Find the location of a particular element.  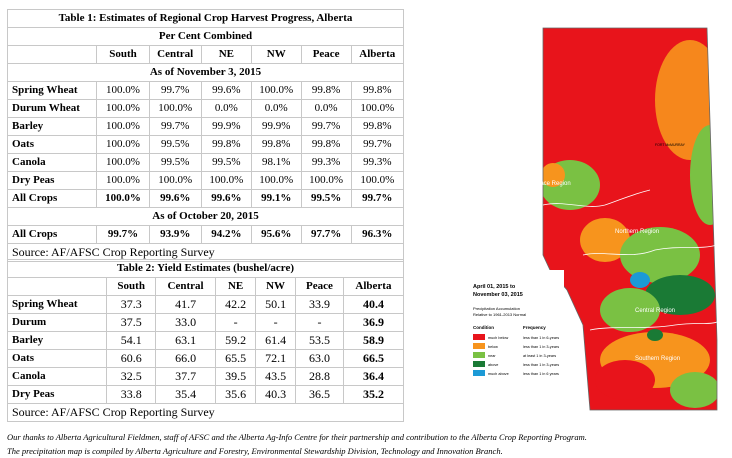

cell-value: 96.3% is located at coordinates (377, 234).